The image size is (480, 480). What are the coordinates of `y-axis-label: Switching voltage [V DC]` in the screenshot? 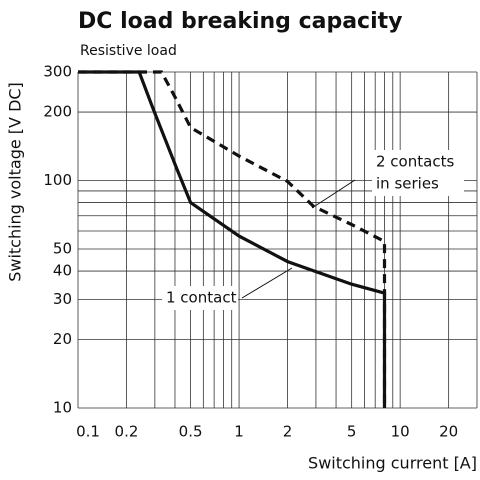 It's located at (15, 182).